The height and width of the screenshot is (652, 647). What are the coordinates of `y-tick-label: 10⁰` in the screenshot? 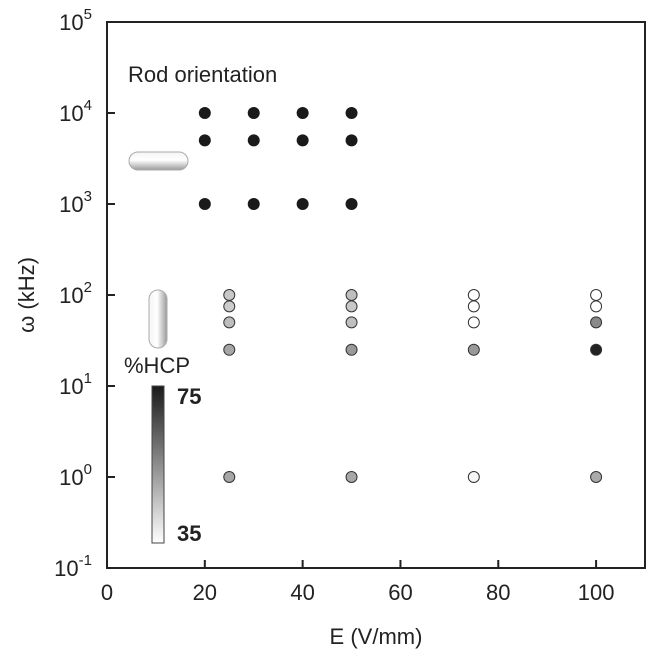 It's located at (75, 475).